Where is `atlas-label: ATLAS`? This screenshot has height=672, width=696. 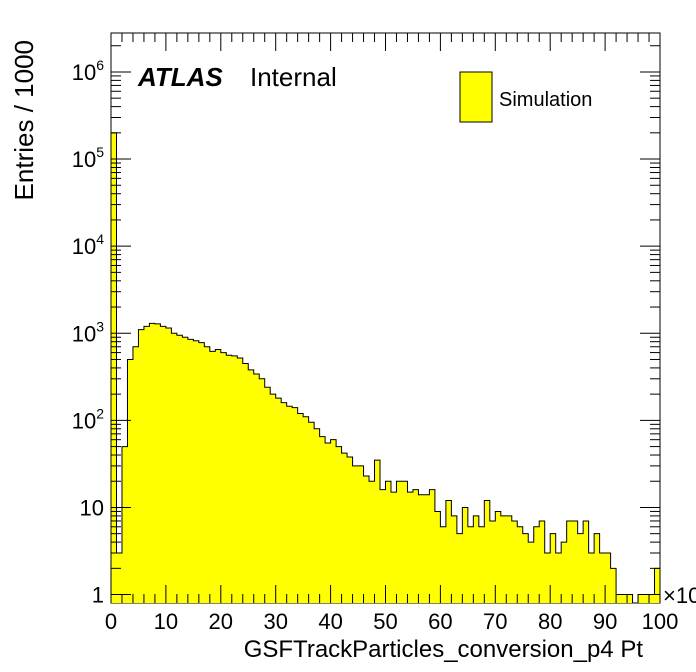
atlas-label: ATLAS is located at coordinates (180, 77).